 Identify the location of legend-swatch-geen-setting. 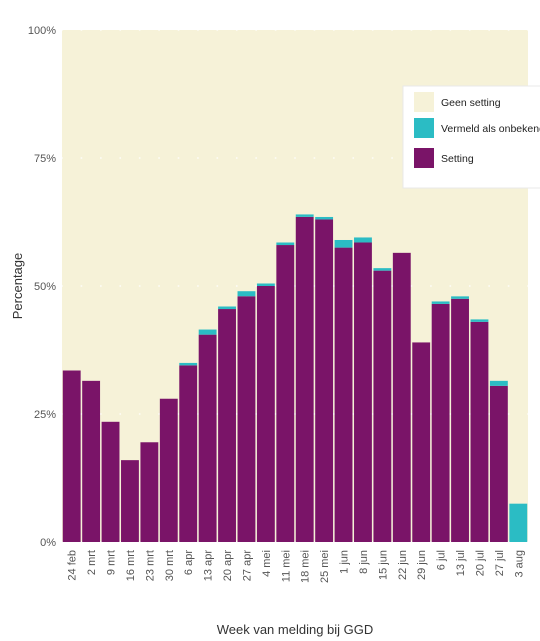
(424, 102).